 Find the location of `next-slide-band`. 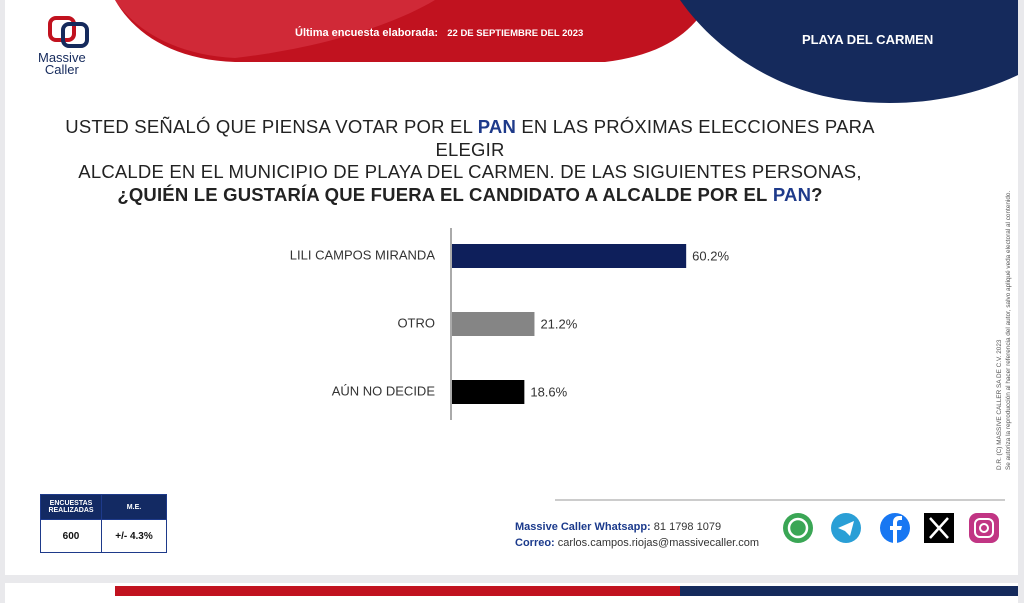

next-slide-band is located at coordinates (566, 591).